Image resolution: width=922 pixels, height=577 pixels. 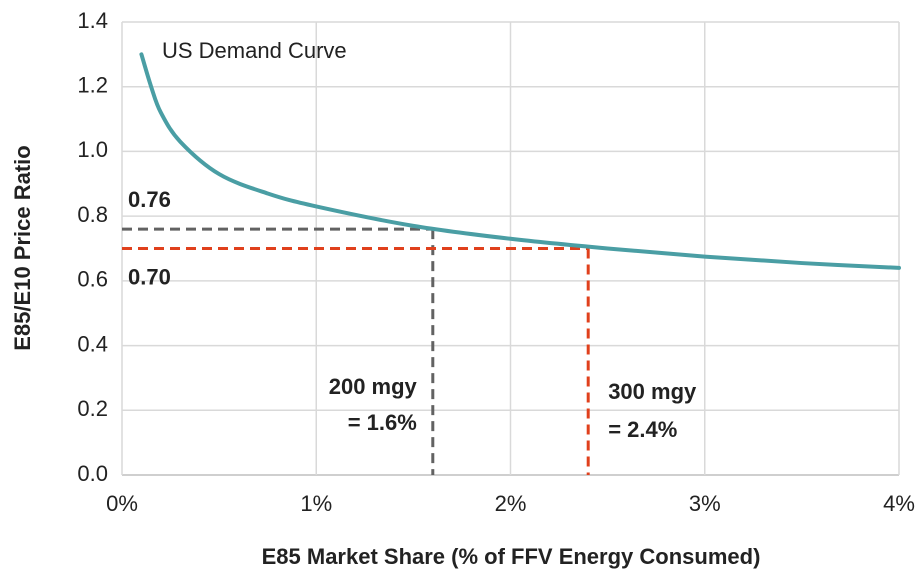 What do you see at coordinates (92, 149) in the screenshot?
I see `y-tick-label: 1.0` at bounding box center [92, 149].